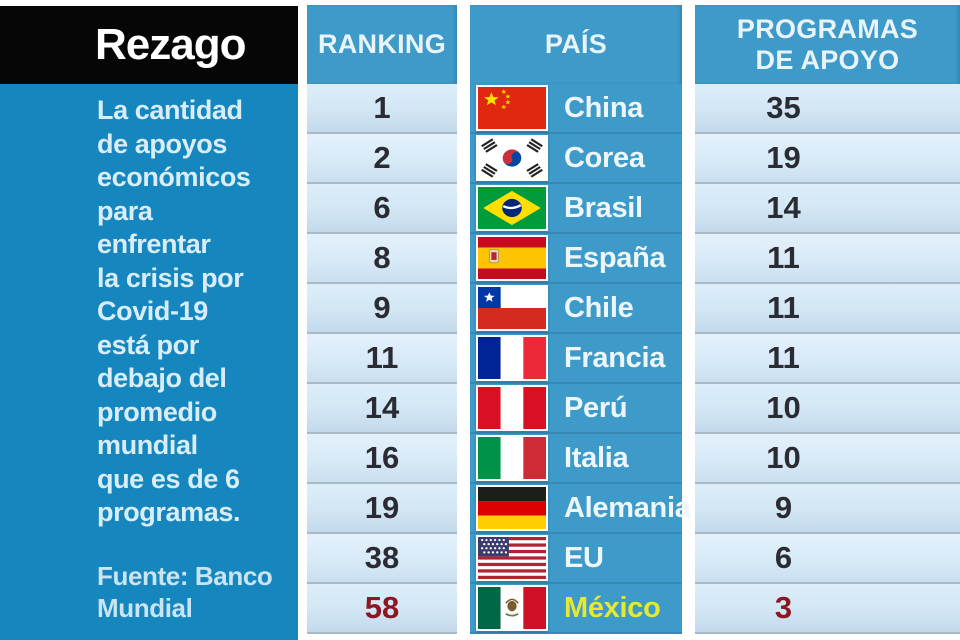  Describe the element at coordinates (783, 507) in the screenshot. I see `programs-value: 9` at that location.